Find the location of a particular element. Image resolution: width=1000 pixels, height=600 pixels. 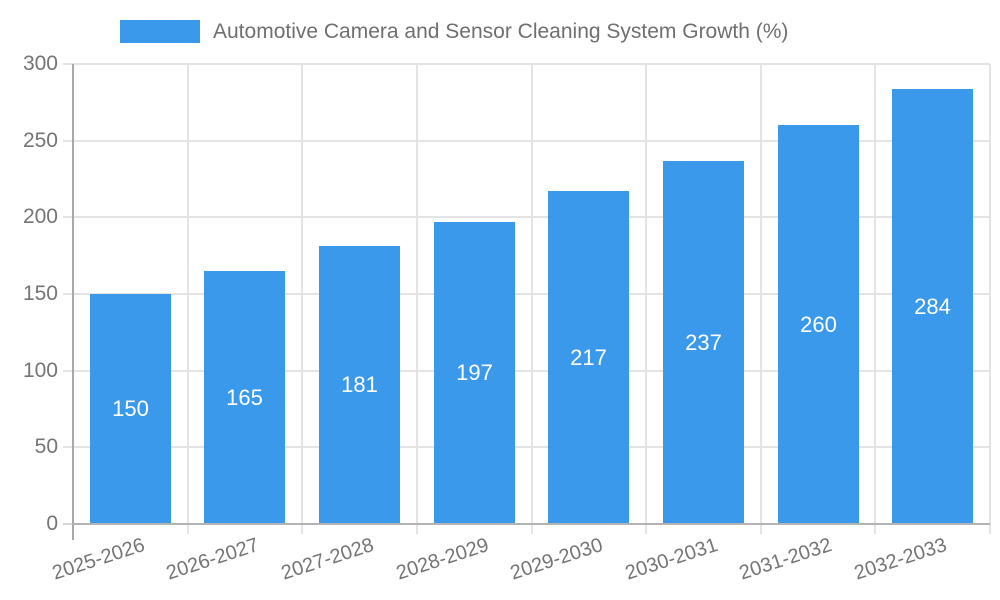

bar: 284 is located at coordinates (932, 306).